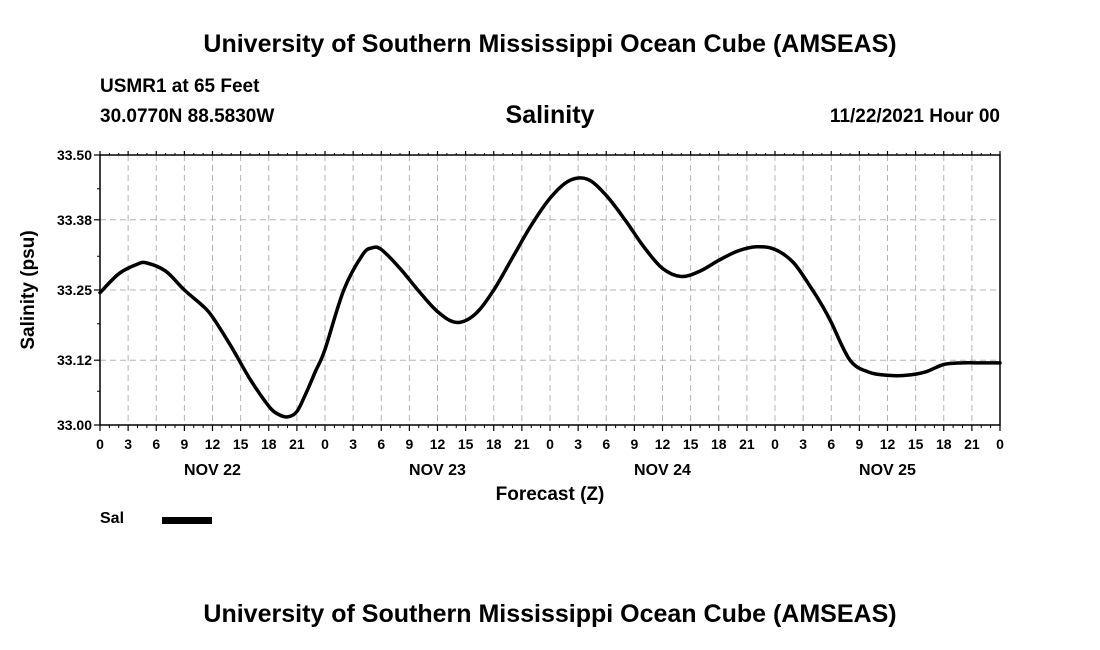 This screenshot has width=1100, height=650. What do you see at coordinates (74, 425) in the screenshot?
I see `y-tick-label: 33.00` at bounding box center [74, 425].